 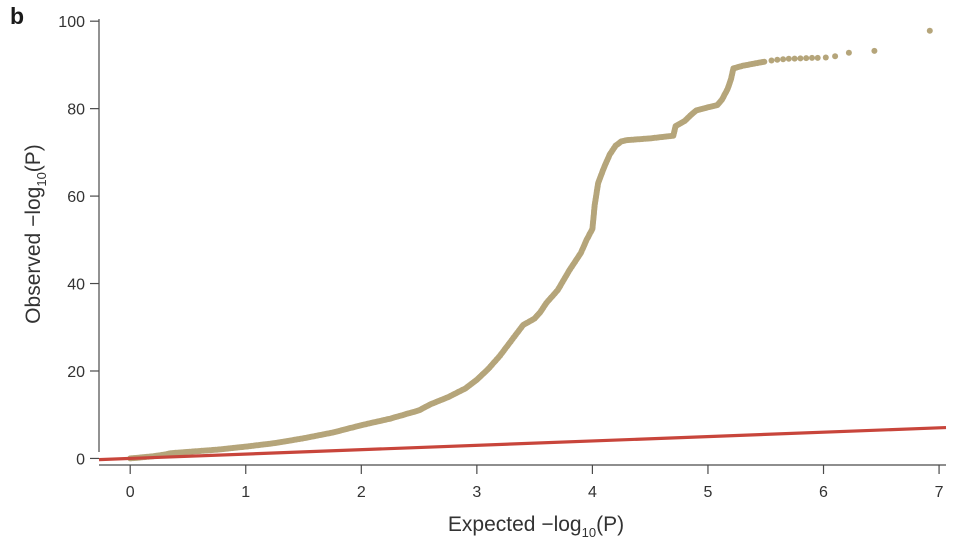 I want to click on y-axis-title-prefix: Observed −log, so click(x=33, y=255).